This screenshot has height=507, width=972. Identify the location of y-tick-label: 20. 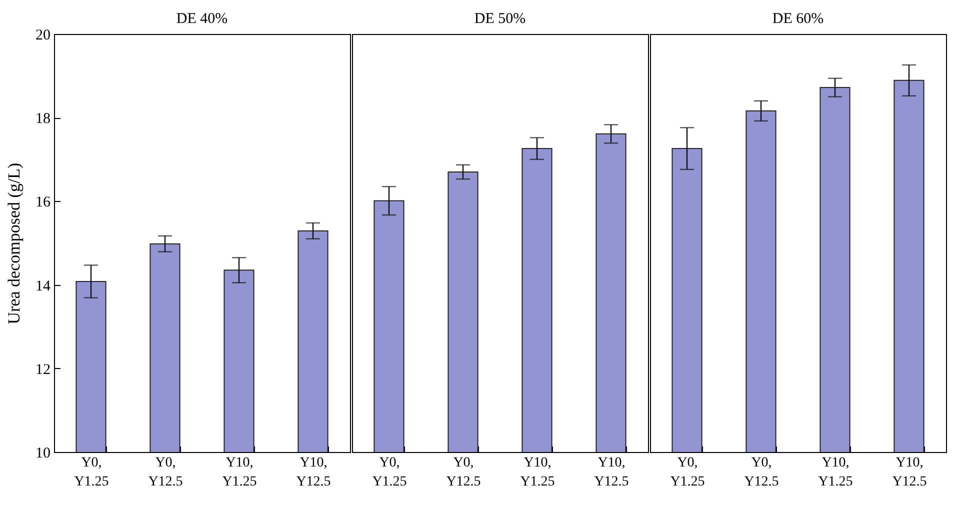
(43, 36).